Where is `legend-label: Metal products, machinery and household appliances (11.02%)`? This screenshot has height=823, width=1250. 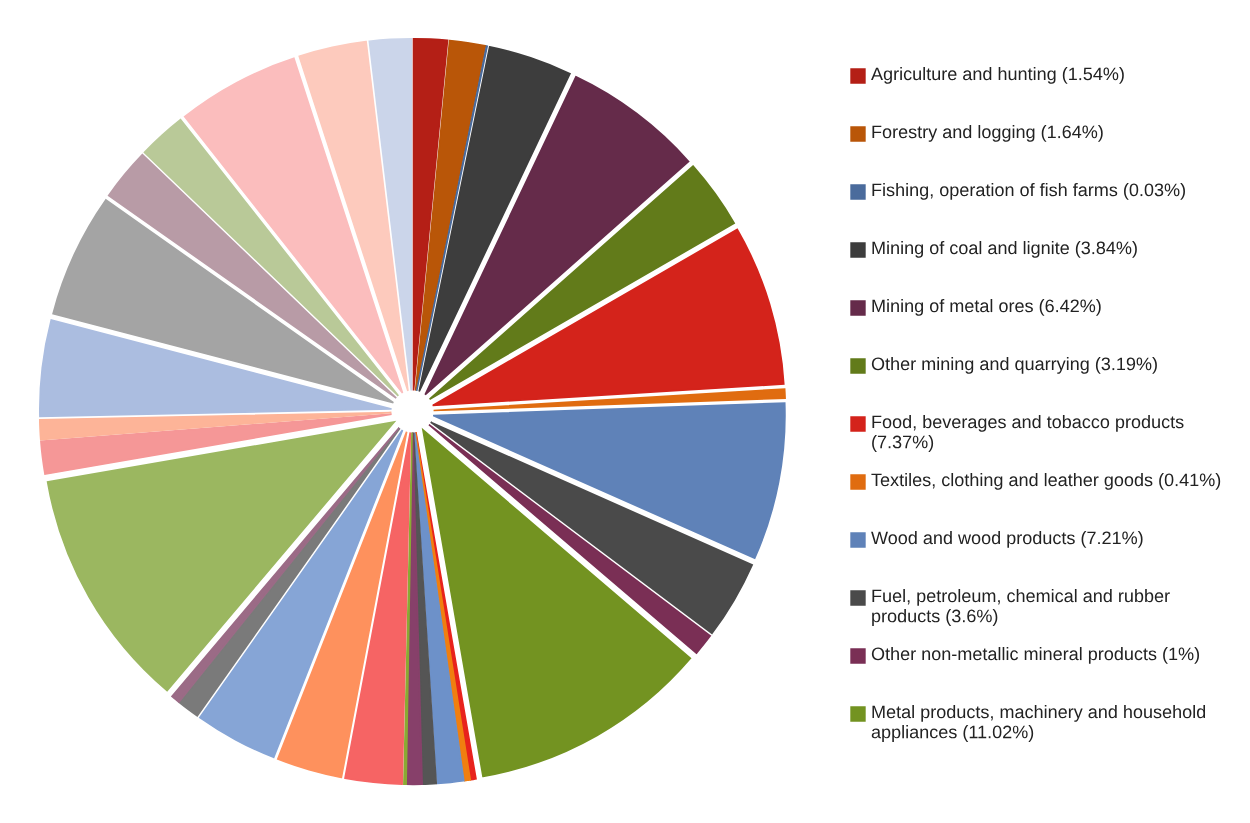 legend-label: Metal products, machinery and household appliances (11.02%) is located at coordinates (1038, 723).